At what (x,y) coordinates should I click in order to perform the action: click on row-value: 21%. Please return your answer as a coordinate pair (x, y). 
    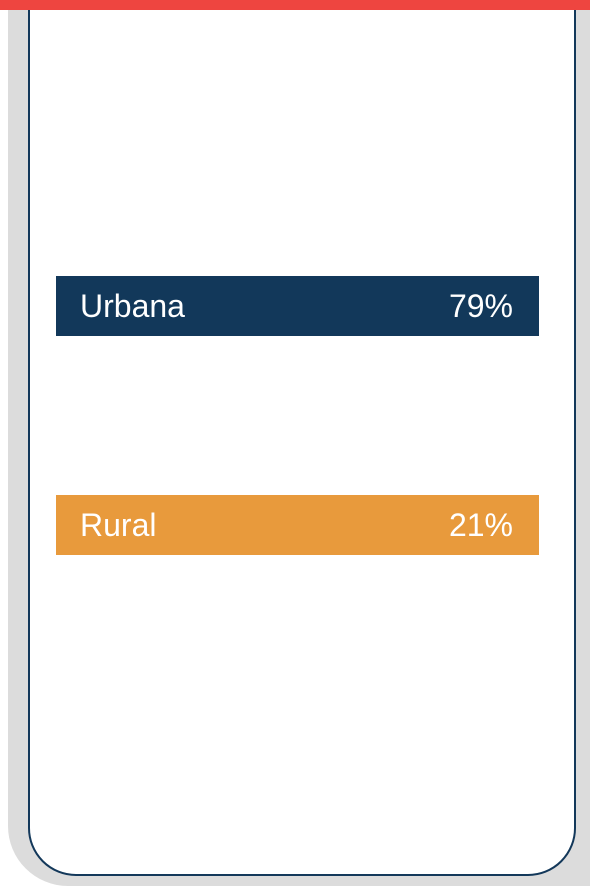
    Looking at the image, I should click on (480, 524).